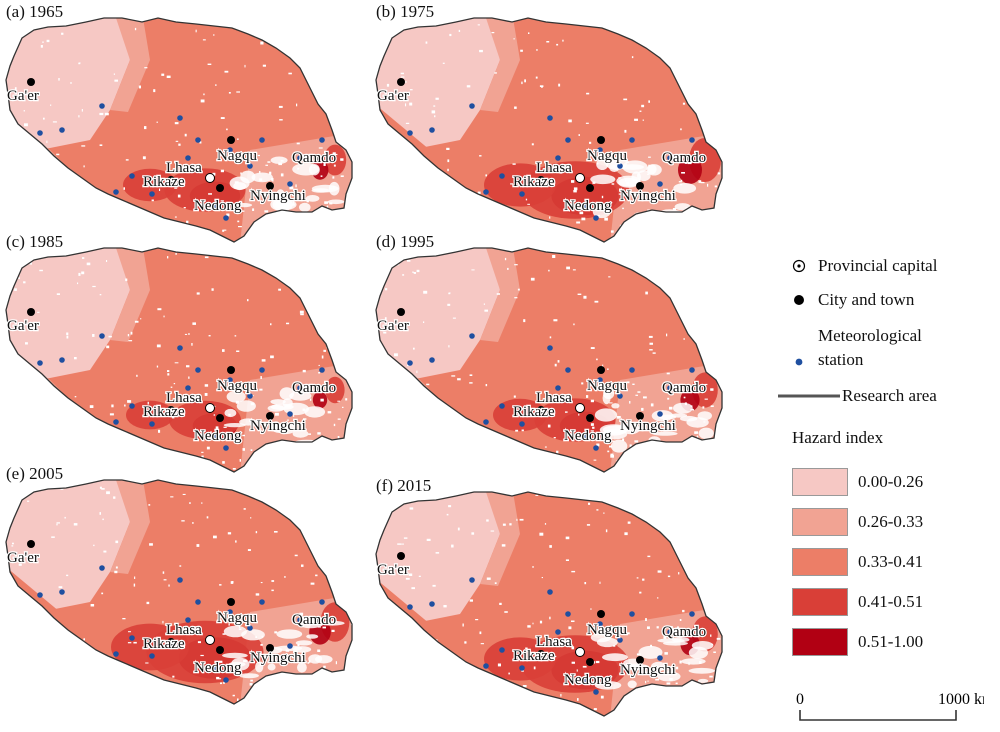  Describe the element at coordinates (891, 521) in the screenshot. I see `hazard-label: 0.26-0.33` at that location.